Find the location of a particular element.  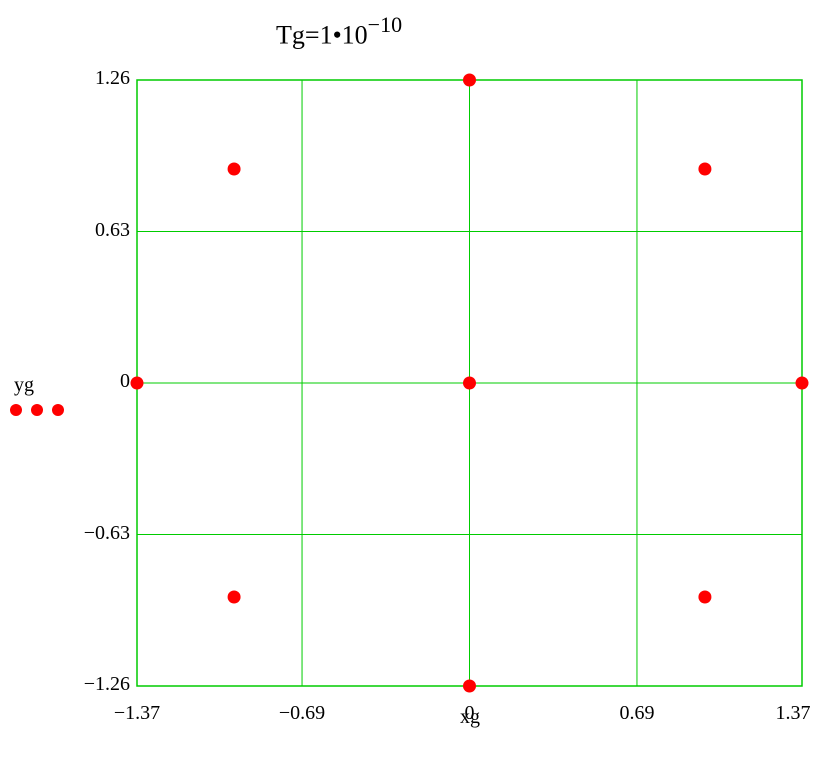

chart-title: Tg=1•10−10 is located at coordinates (339, 31).